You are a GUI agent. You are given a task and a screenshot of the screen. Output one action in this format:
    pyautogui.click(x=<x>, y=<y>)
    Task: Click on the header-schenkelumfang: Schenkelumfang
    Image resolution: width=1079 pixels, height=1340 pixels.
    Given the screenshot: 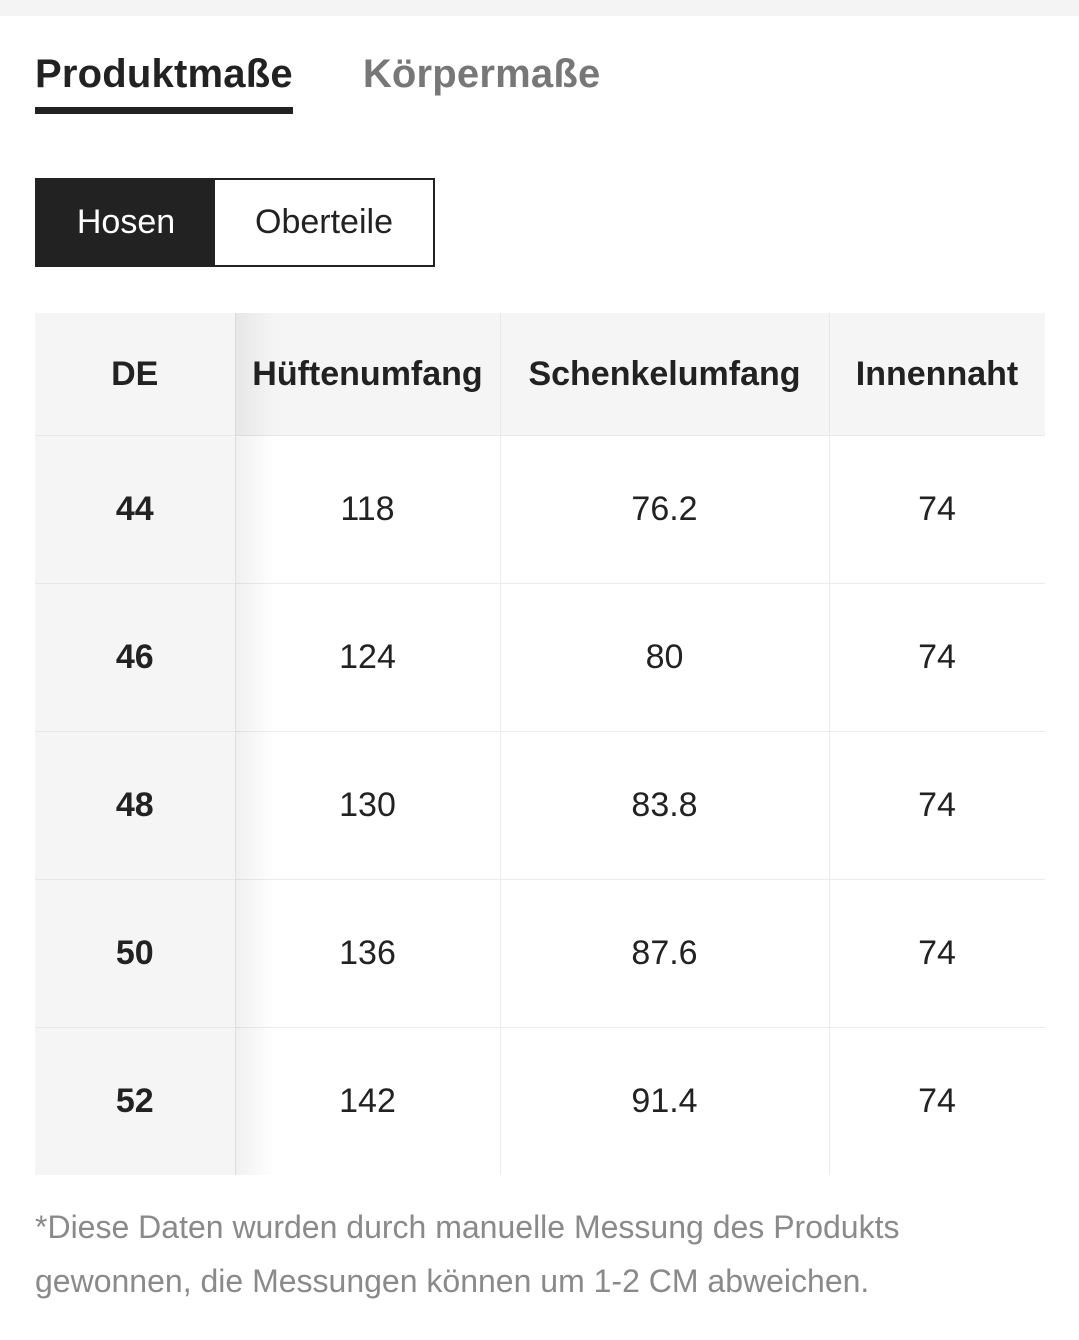 What is the action you would take?
    pyautogui.click(x=665, y=374)
    